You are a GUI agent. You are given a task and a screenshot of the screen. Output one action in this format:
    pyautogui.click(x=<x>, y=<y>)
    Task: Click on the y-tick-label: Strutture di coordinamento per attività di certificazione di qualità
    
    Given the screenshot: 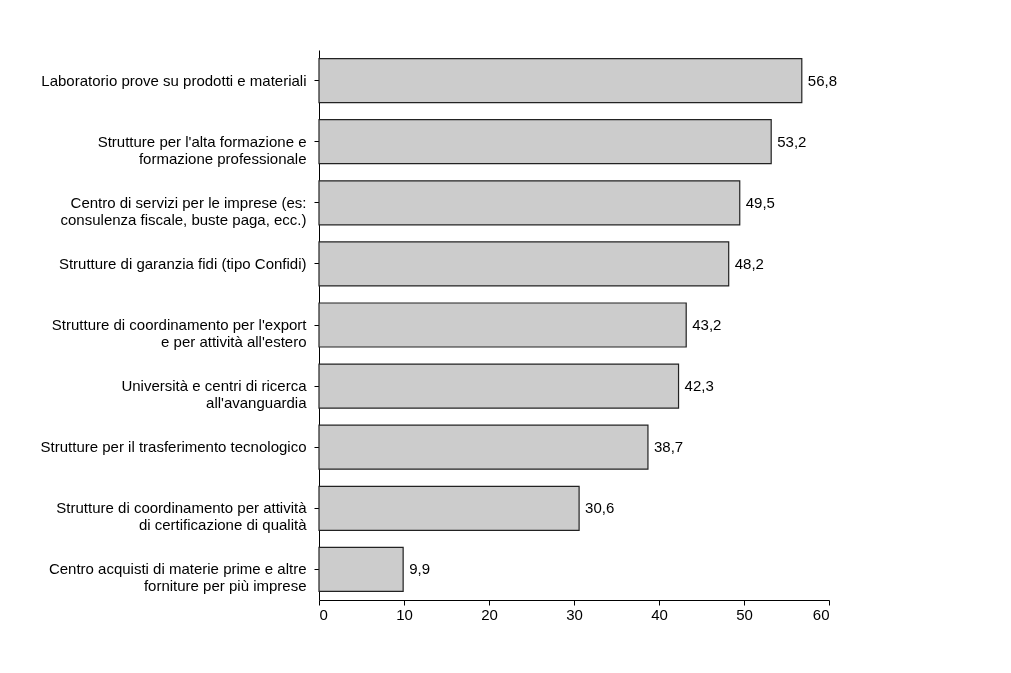 What is the action you would take?
    pyautogui.click(x=182, y=516)
    